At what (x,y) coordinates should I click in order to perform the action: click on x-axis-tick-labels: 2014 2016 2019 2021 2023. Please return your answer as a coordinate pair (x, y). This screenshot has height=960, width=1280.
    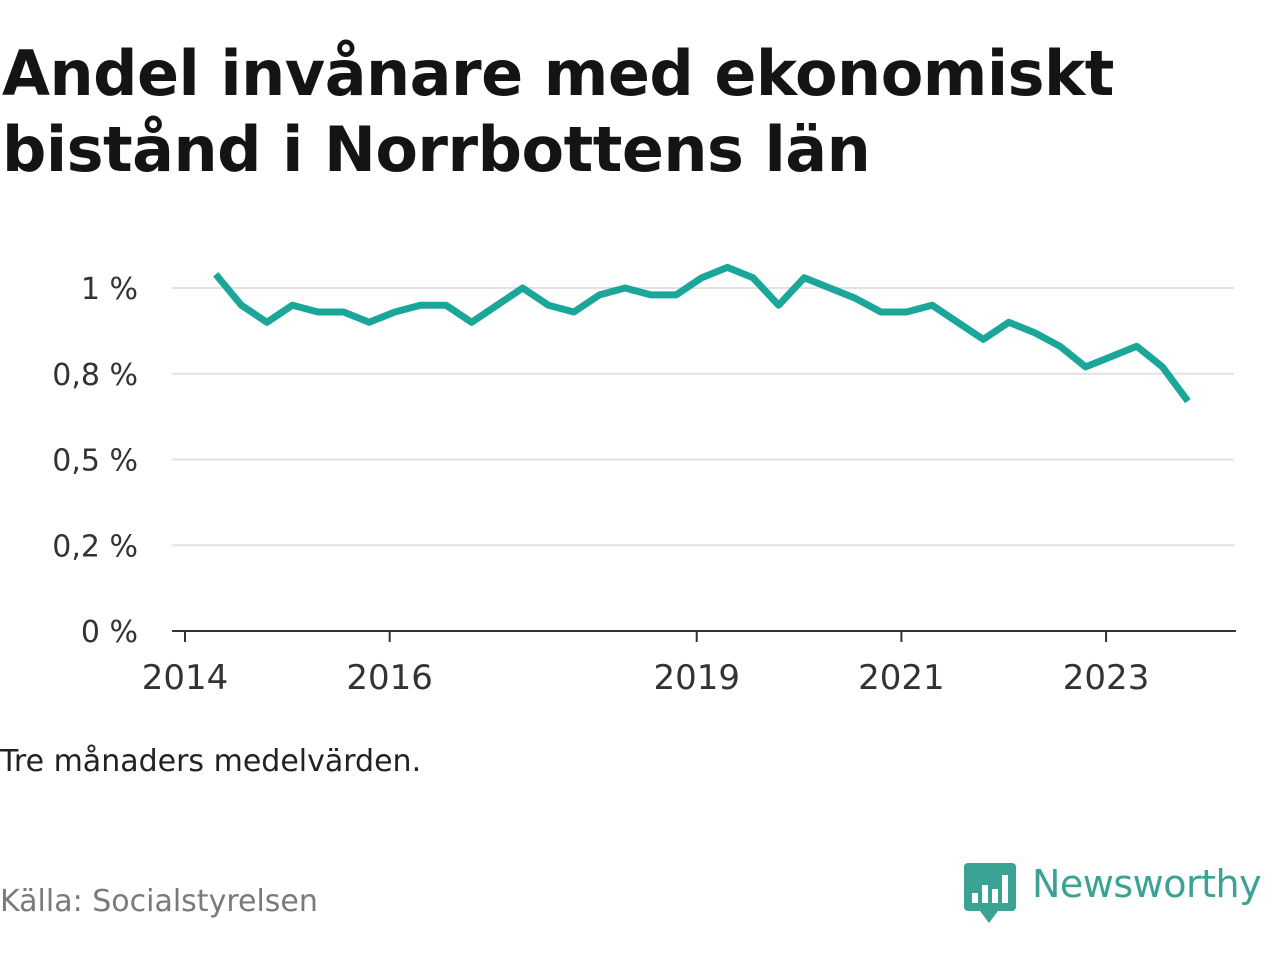
    Looking at the image, I should click on (646, 678).